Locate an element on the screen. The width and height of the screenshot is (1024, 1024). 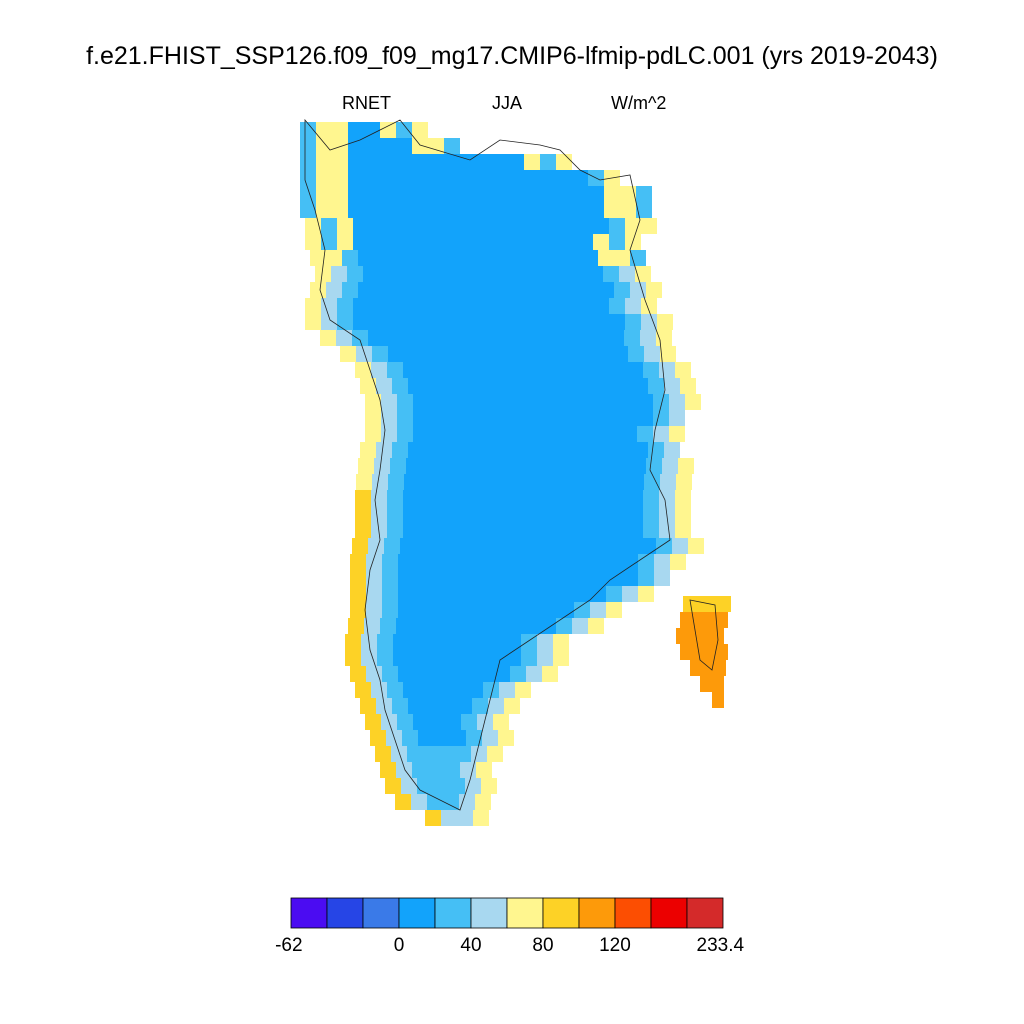
colorbar-swatch is located at coordinates (453, 913).